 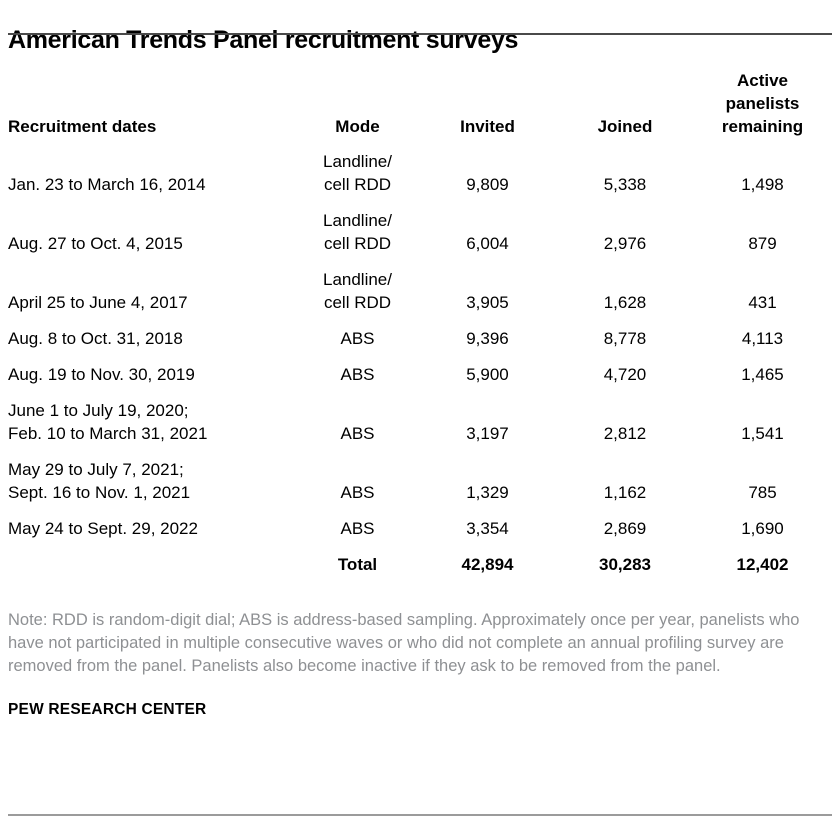 I want to click on source-attribution: PEW RESEARCH CENTER, so click(x=107, y=709).